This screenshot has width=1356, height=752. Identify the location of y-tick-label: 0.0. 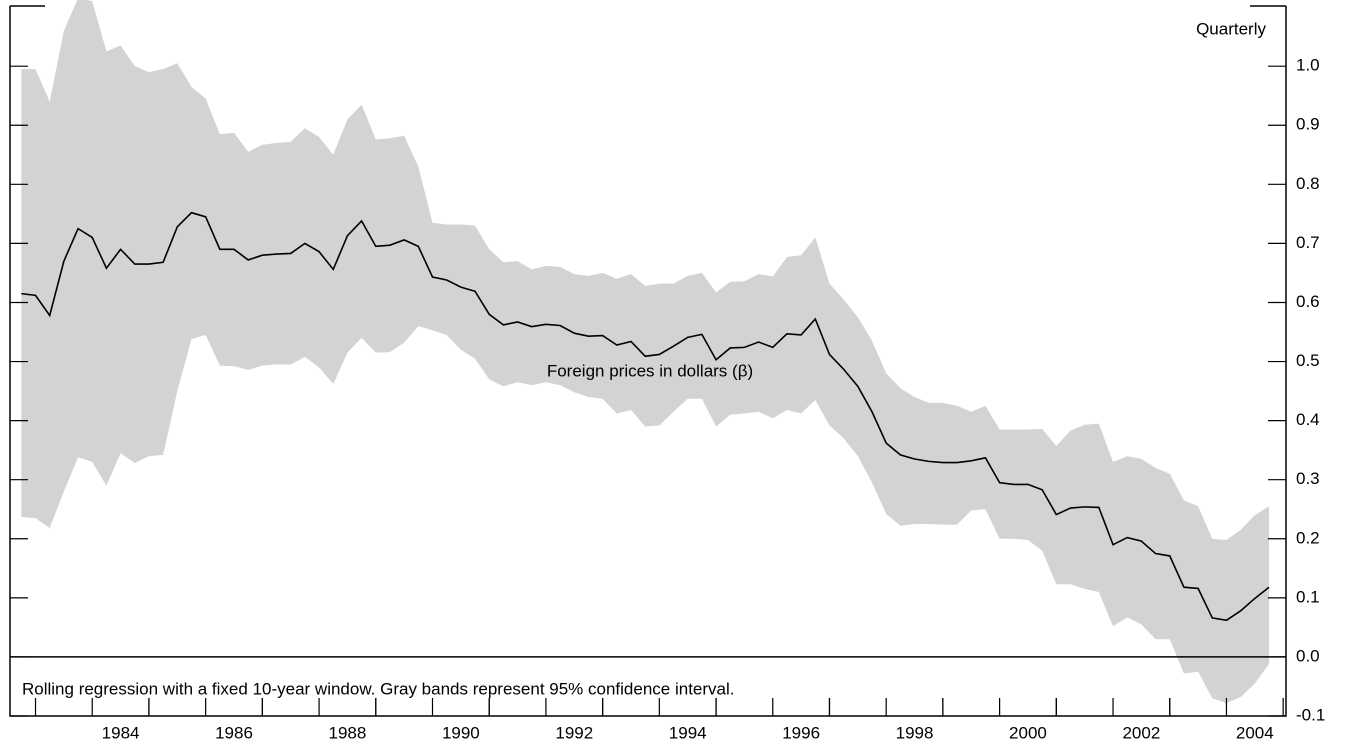
(1308, 655).